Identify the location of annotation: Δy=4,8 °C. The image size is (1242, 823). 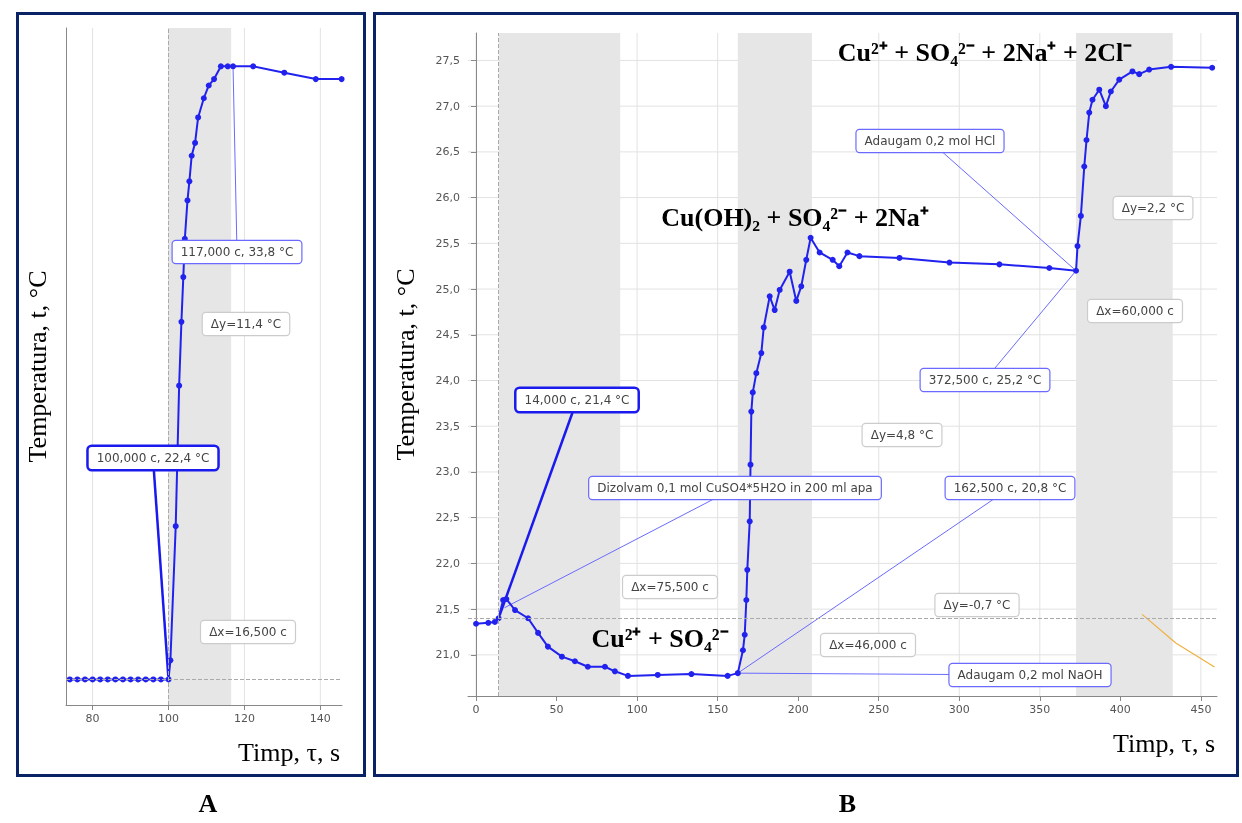
(902, 435).